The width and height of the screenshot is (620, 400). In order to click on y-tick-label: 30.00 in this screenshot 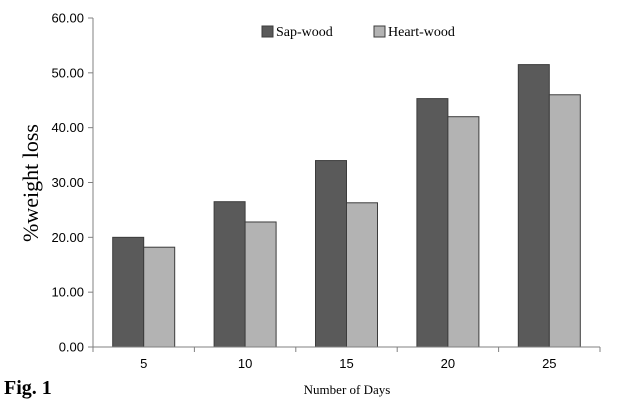, I will do `click(67, 182)`.